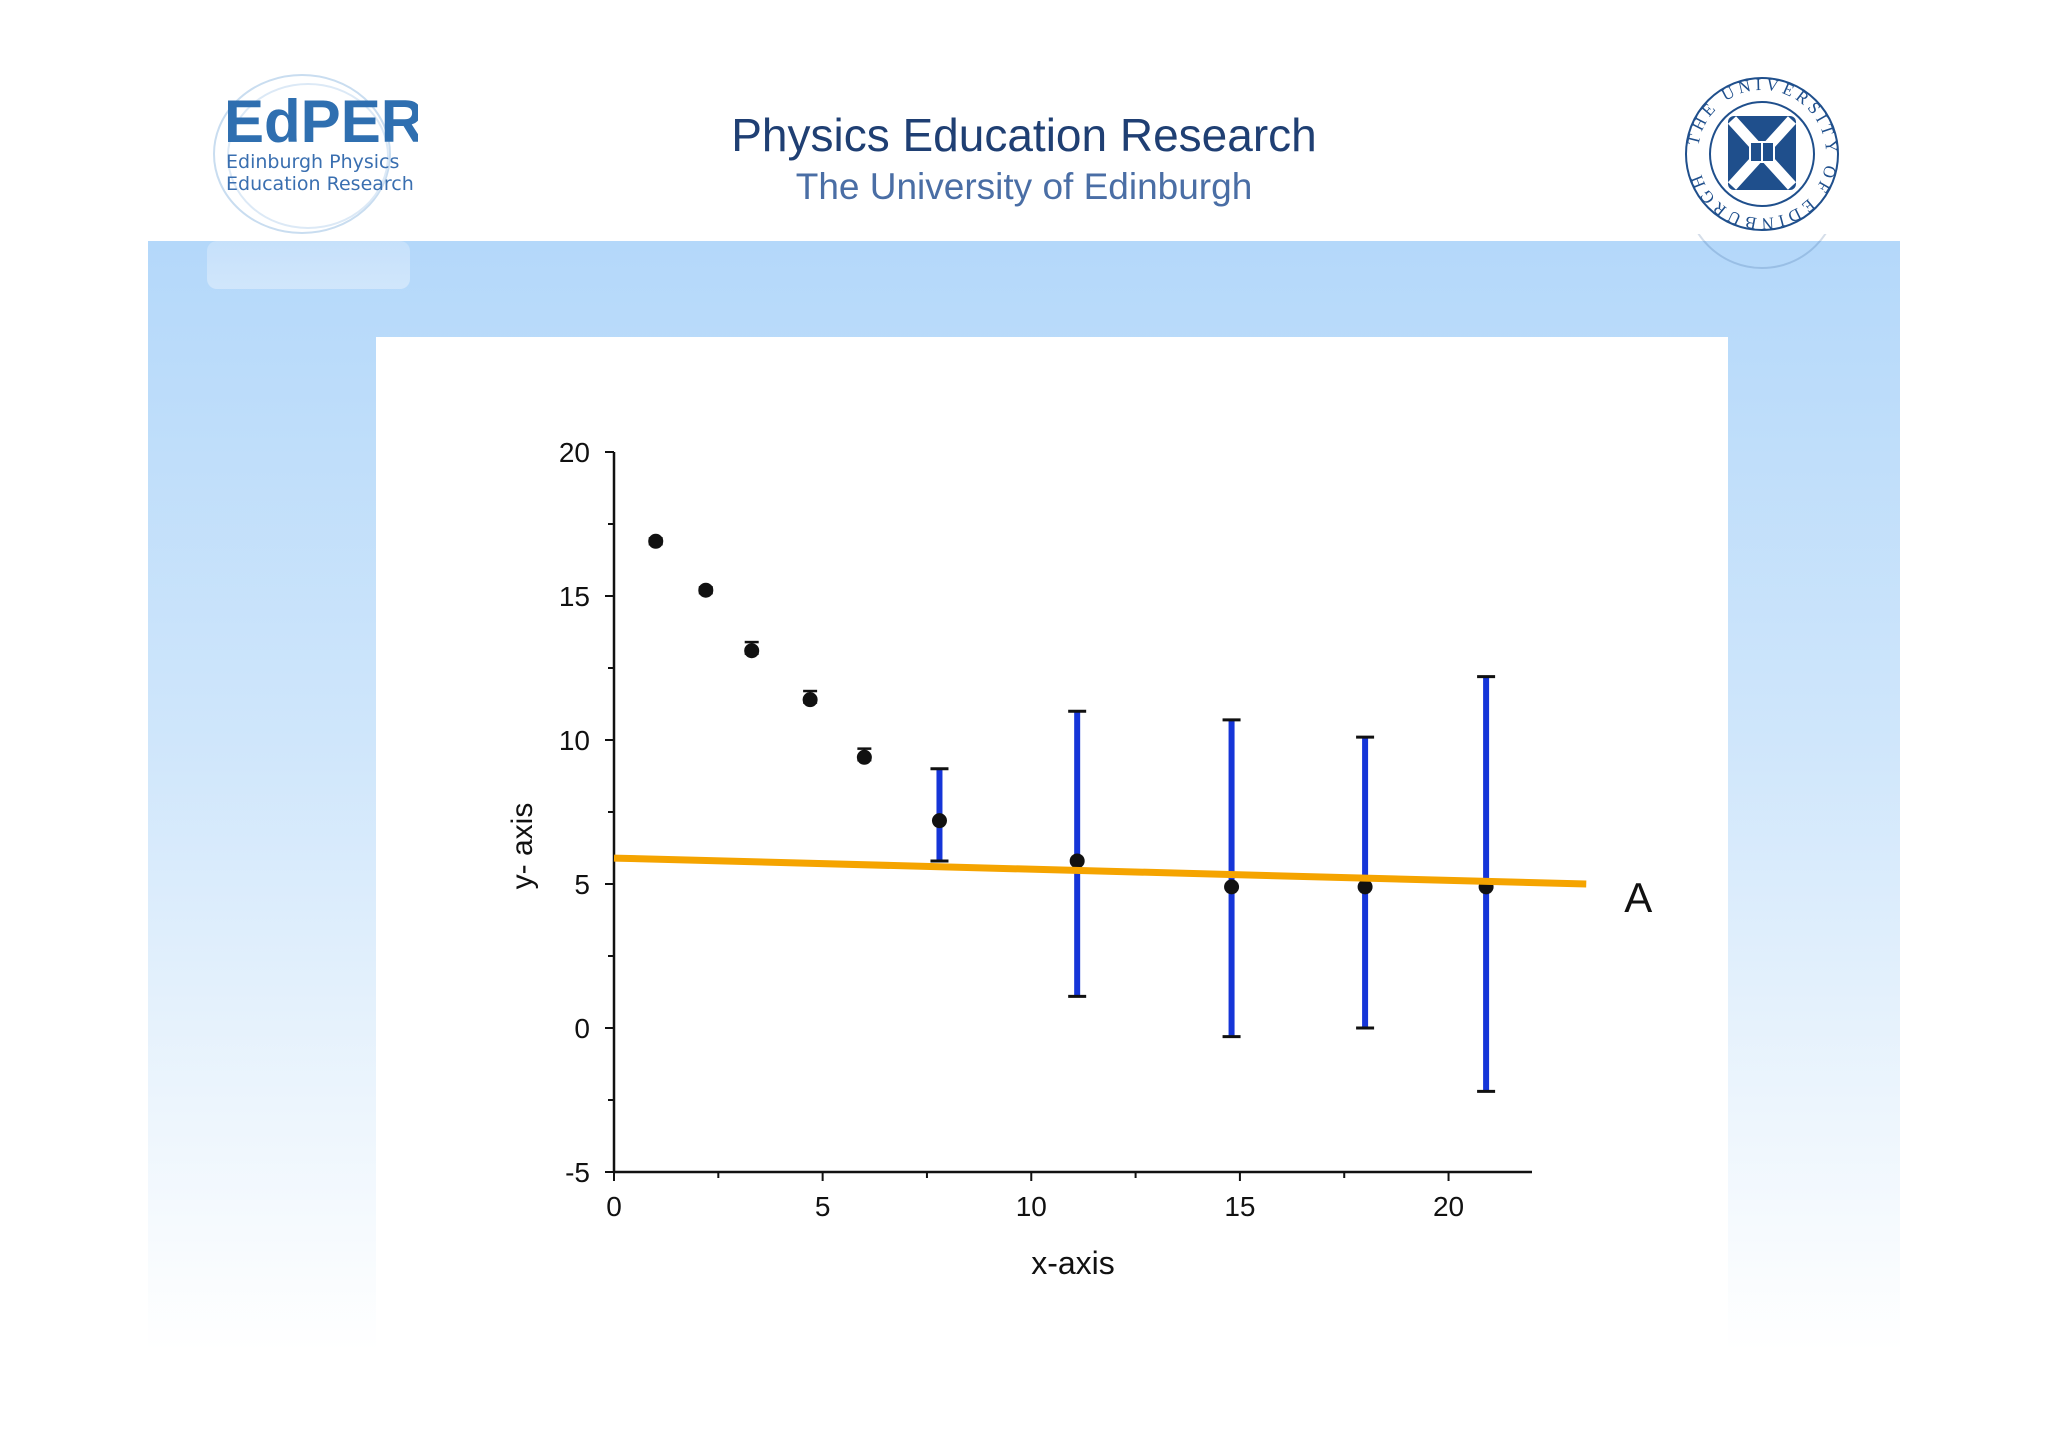 This screenshot has height=1447, width=2048. I want to click on logo-ring, so click(302, 154).